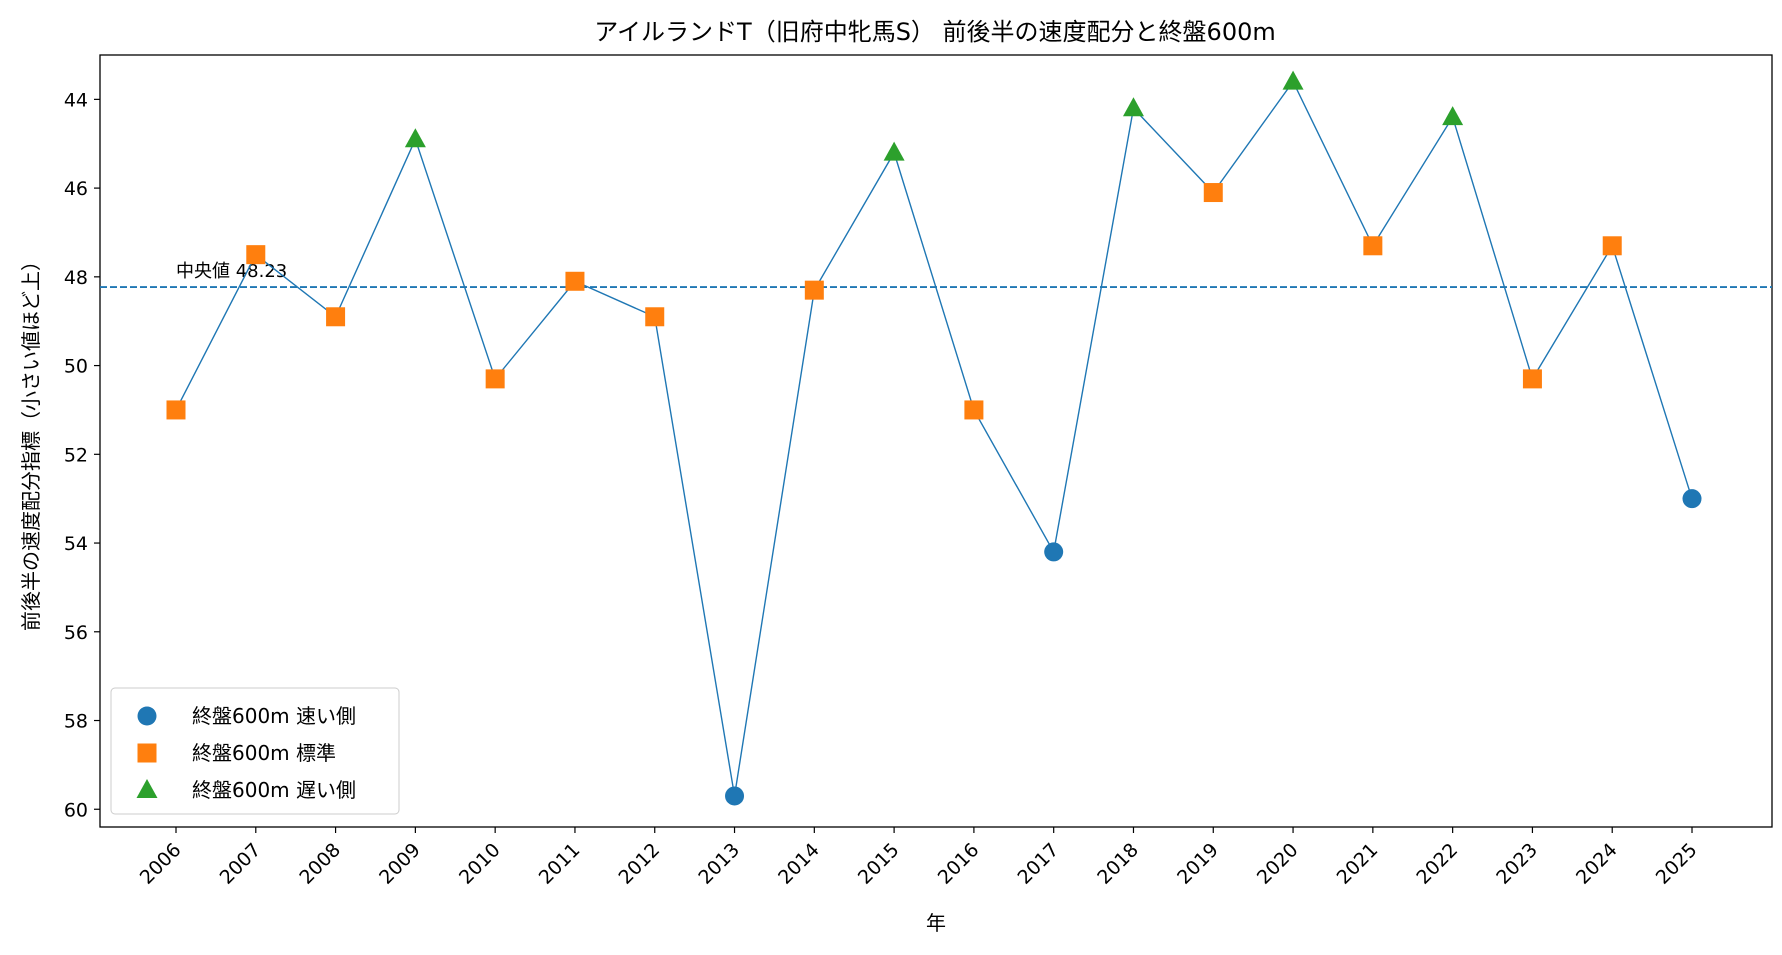  What do you see at coordinates (719, 864) in the screenshot?
I see `x-tick-label: 2013` at bounding box center [719, 864].